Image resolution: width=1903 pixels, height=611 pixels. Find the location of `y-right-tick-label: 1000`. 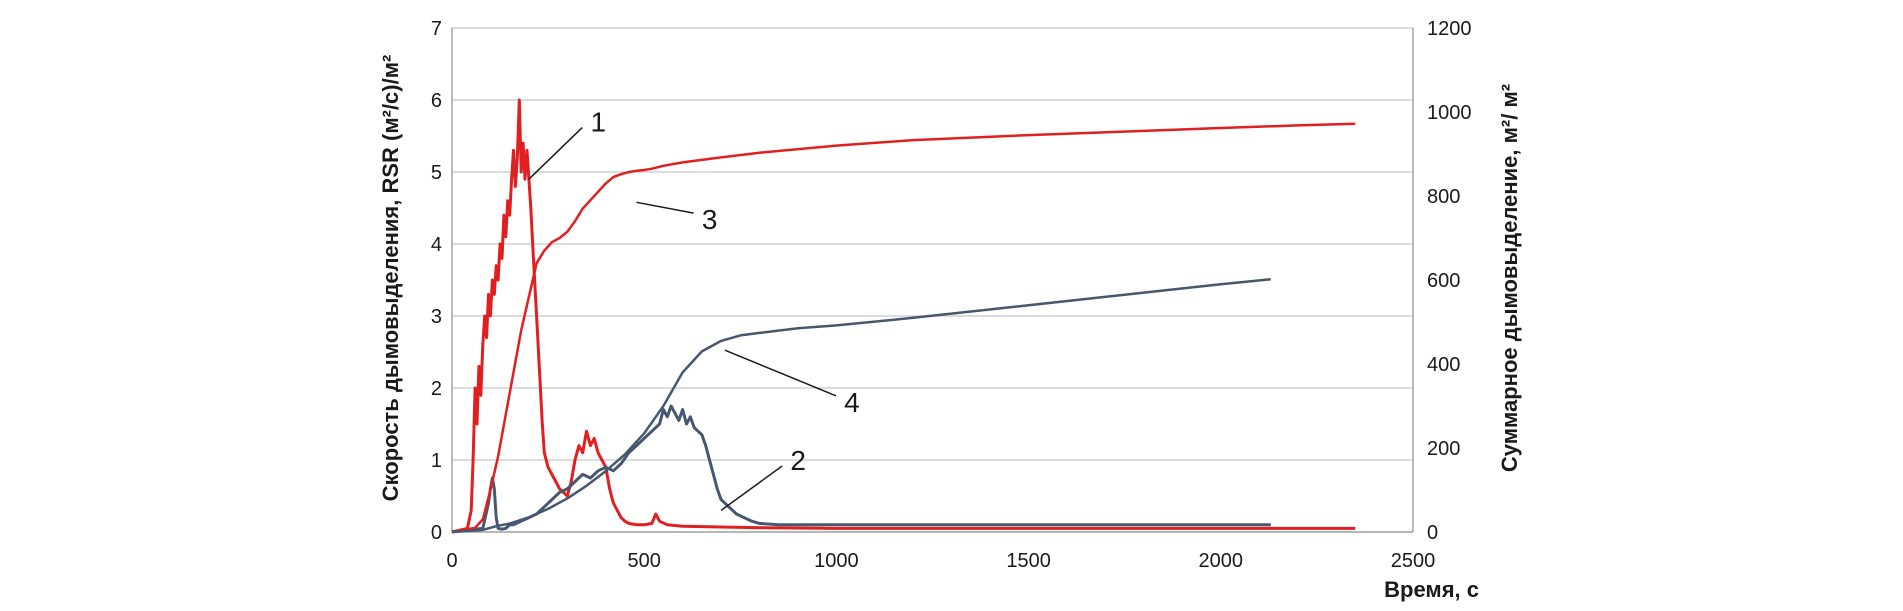

y-right-tick-label: 1000 is located at coordinates (1449, 113).